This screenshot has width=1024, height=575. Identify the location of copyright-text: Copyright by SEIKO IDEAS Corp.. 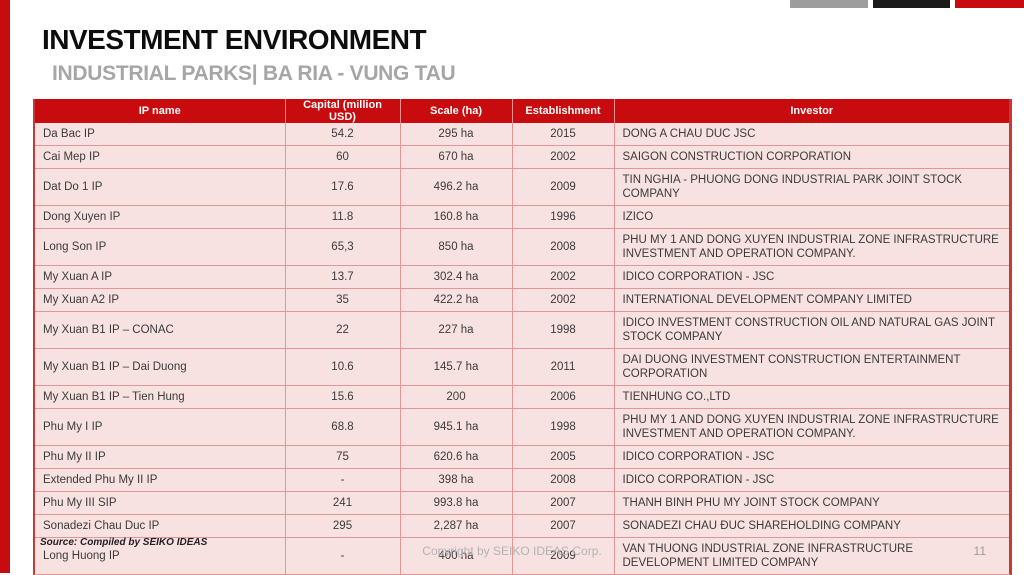
(512, 551).